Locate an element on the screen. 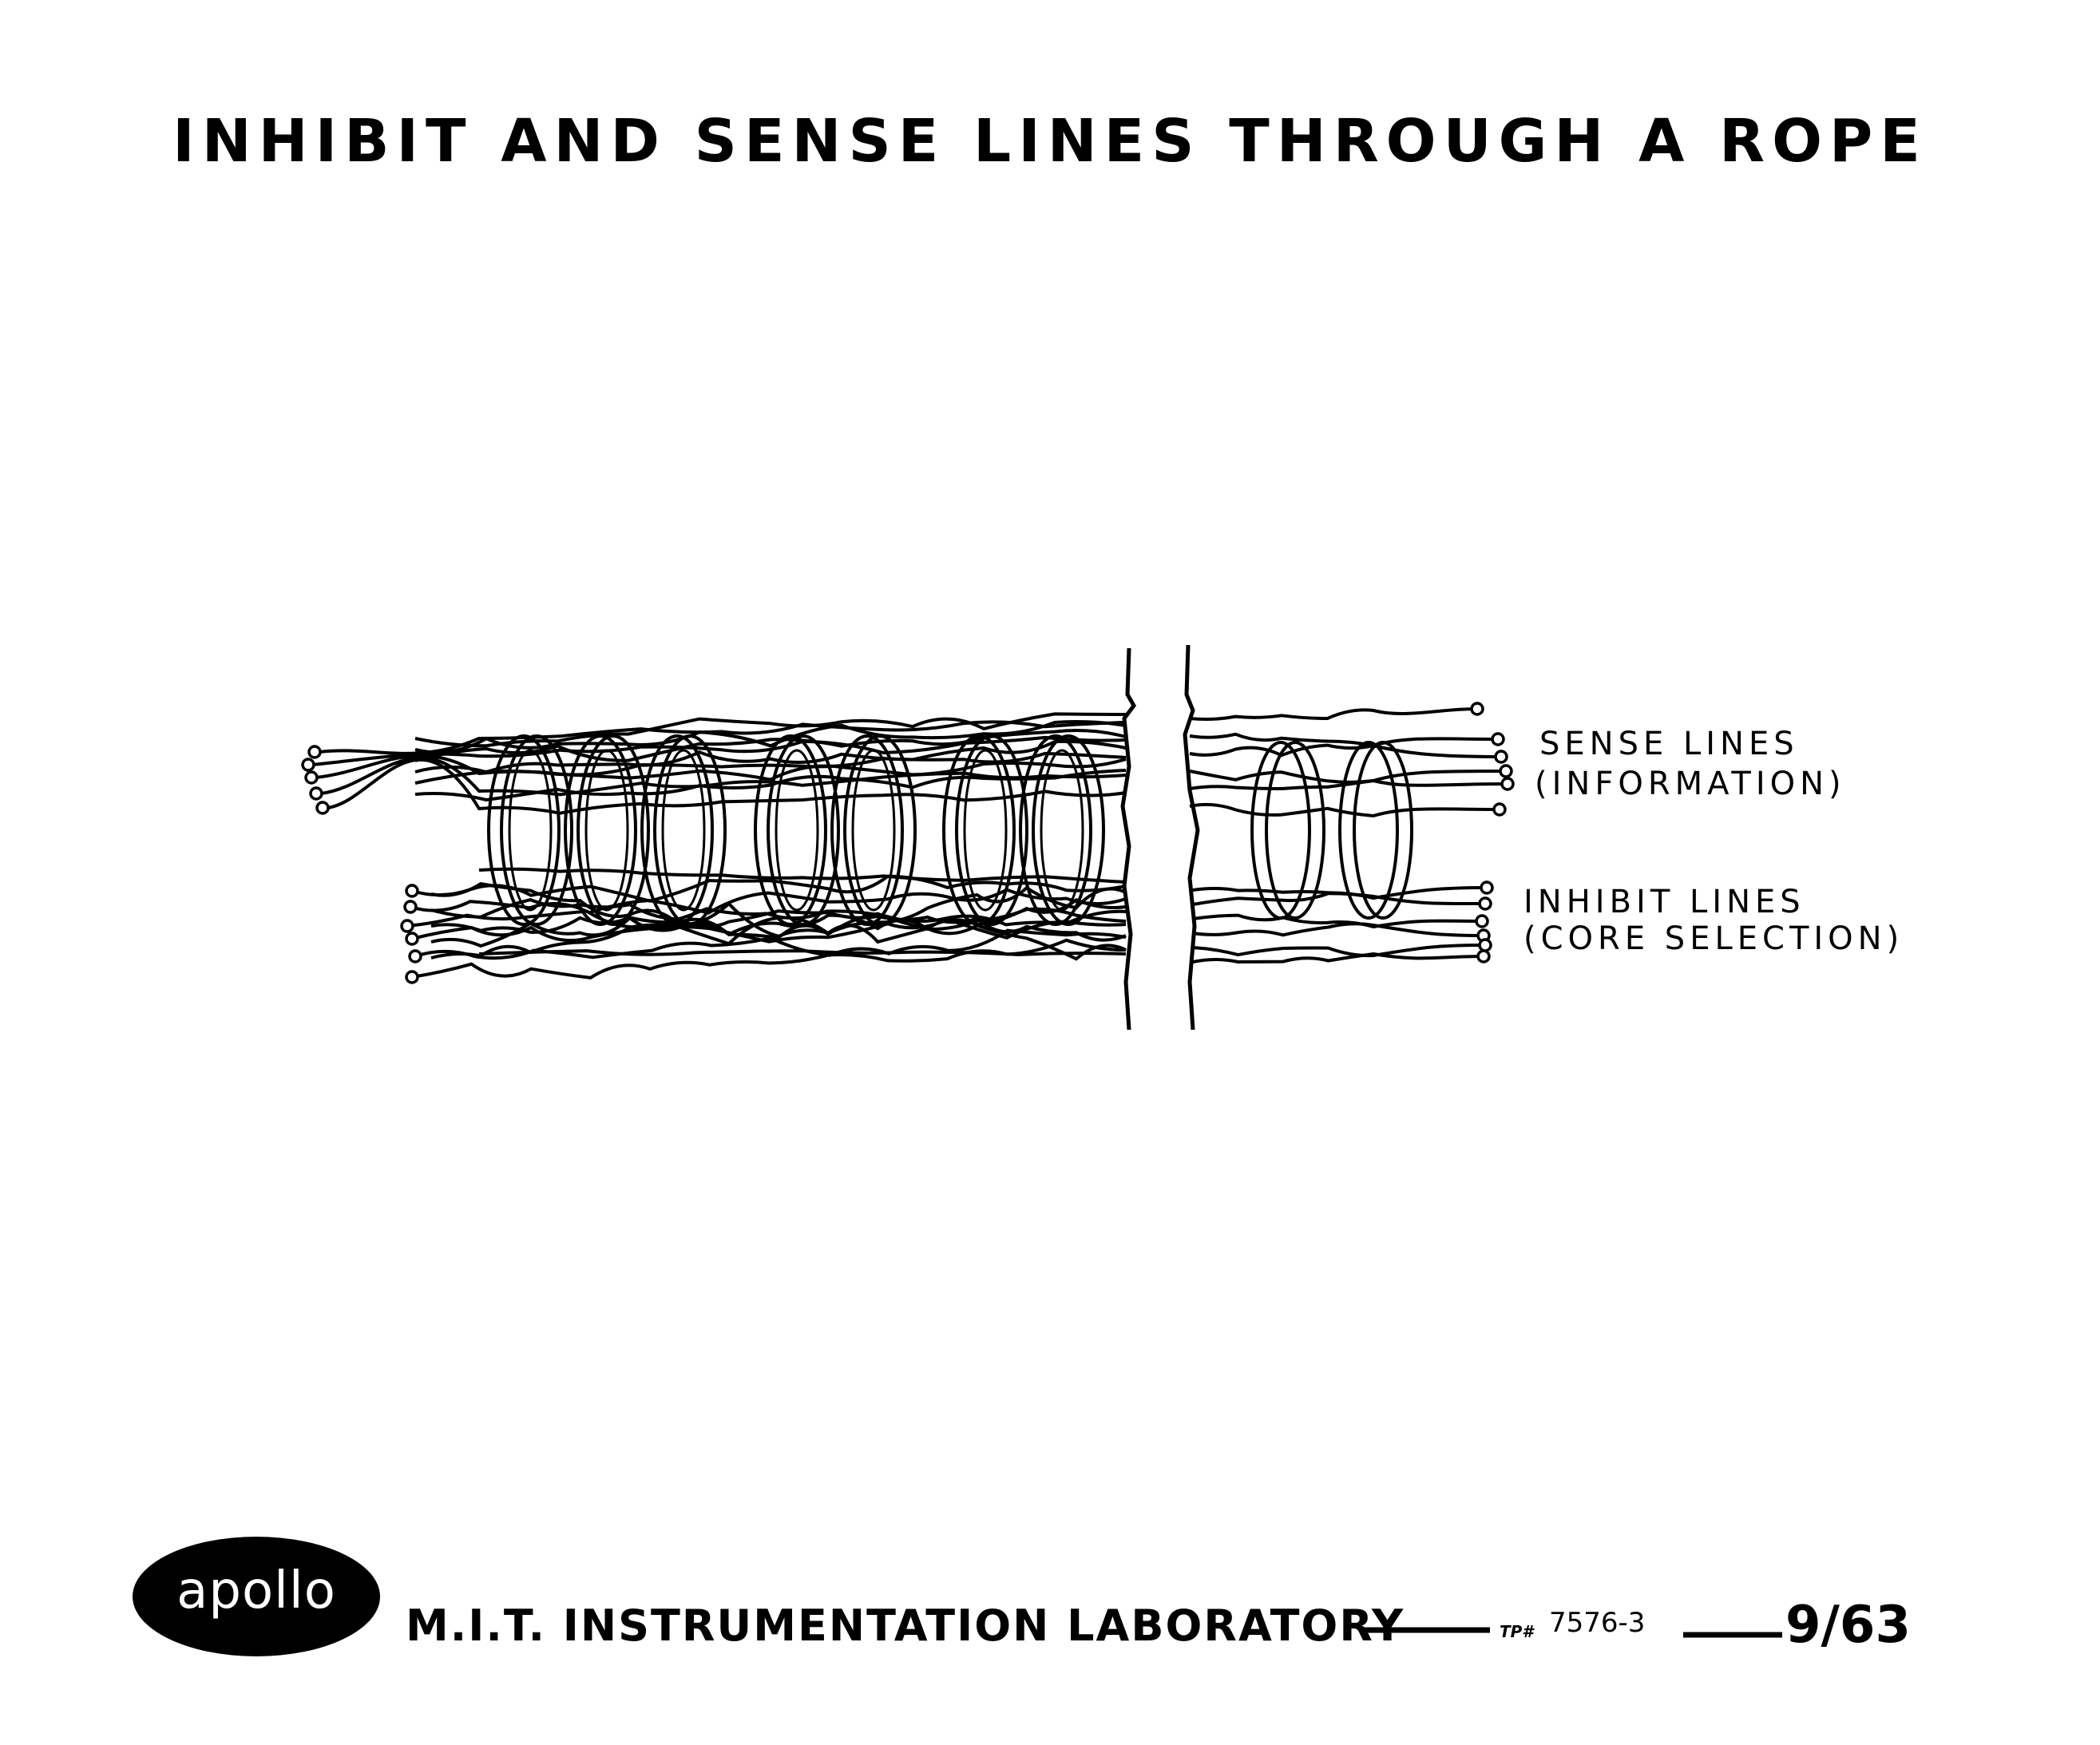  wire-bundle is located at coordinates (910, 843).